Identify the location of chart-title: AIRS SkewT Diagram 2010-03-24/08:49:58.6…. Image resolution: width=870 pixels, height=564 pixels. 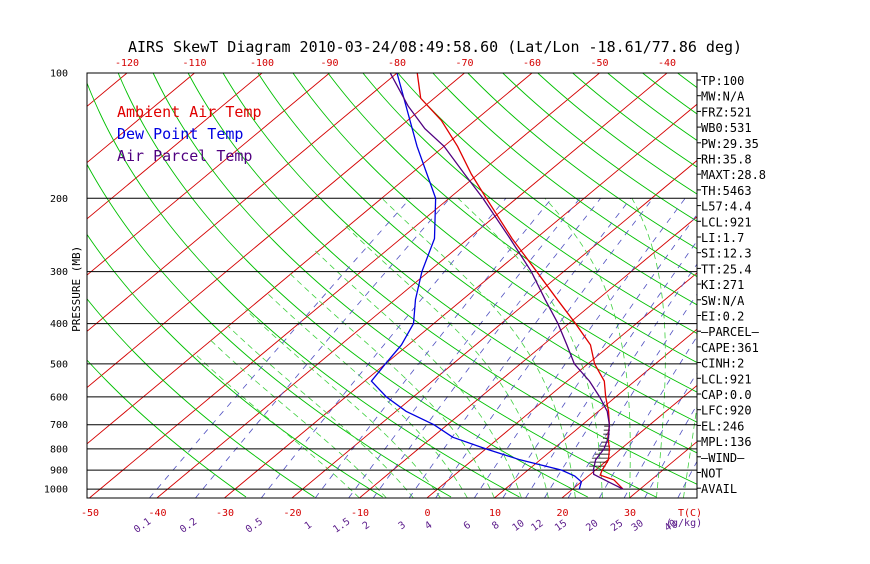
(435, 47).